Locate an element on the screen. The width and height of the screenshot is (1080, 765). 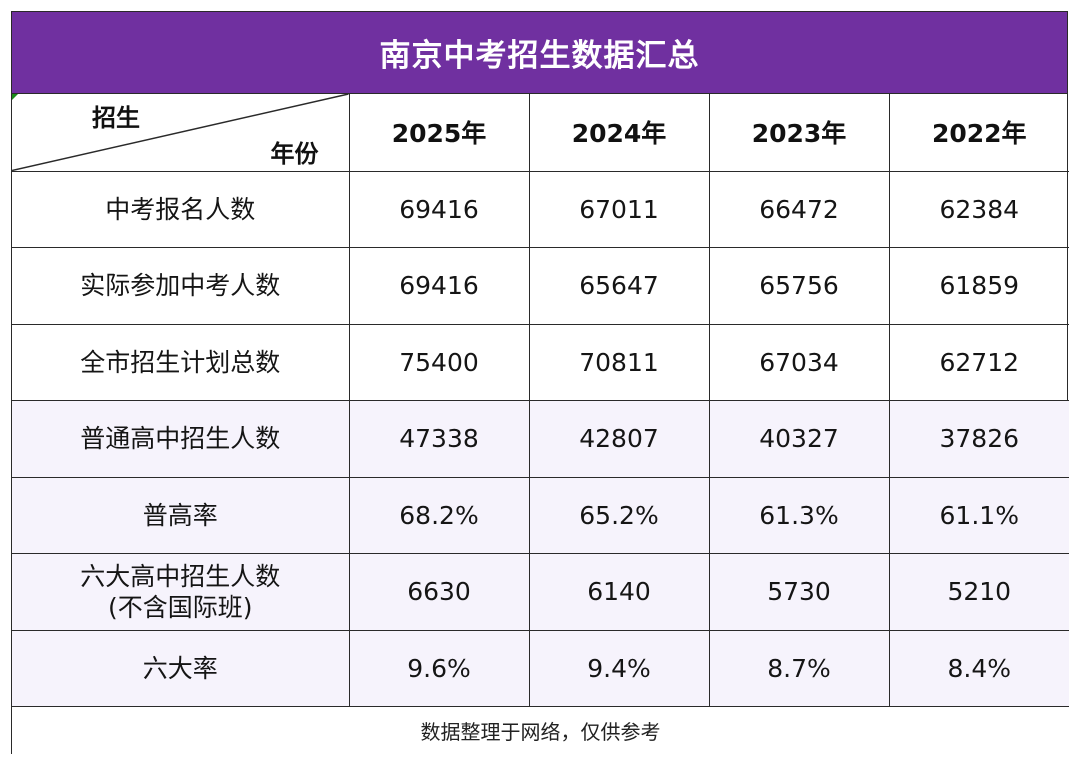
table-cell: 9.6% is located at coordinates (439, 668).